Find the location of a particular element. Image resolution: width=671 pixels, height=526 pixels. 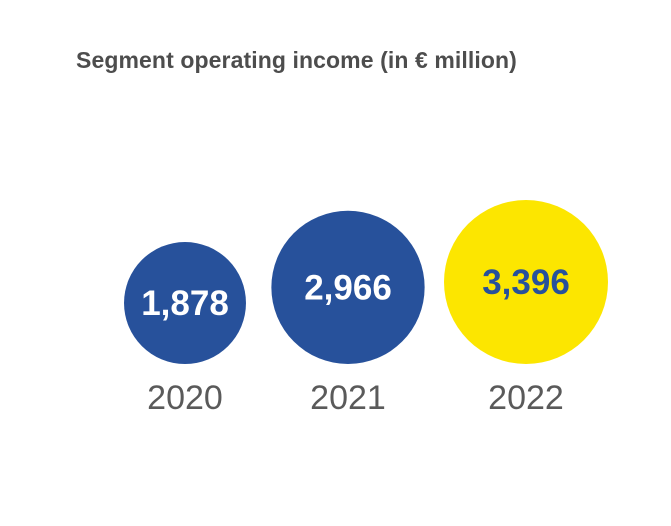

value-label-2021: 2,966 is located at coordinates (348, 287).